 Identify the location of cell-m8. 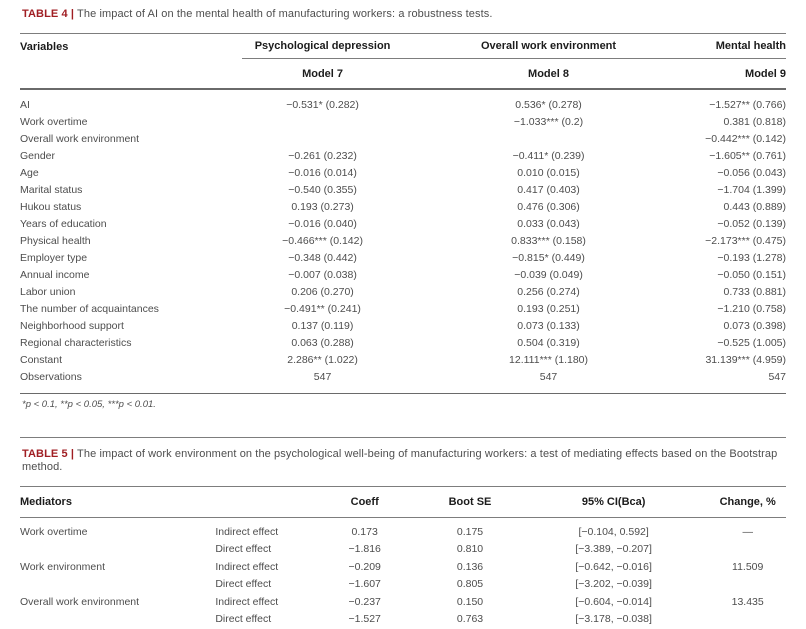
(548, 138).